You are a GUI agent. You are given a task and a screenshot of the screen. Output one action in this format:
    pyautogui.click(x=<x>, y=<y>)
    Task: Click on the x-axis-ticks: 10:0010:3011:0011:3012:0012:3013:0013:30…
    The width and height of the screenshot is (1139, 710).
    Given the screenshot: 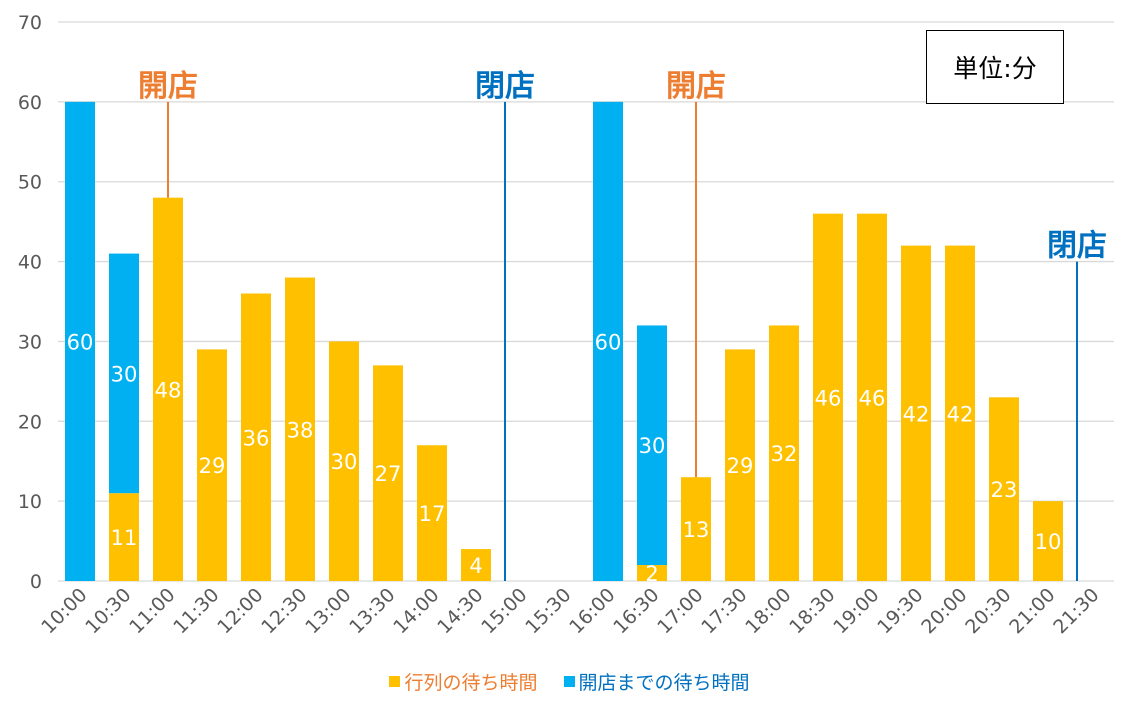 What is the action you would take?
    pyautogui.click(x=570, y=611)
    